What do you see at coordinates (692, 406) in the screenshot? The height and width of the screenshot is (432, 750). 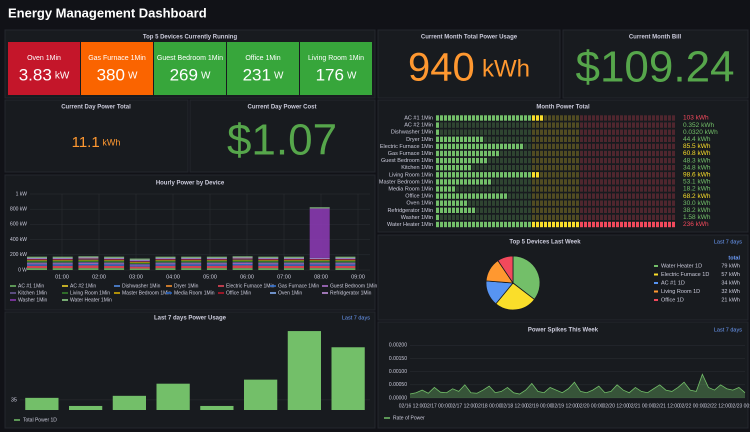 I see `x-tick-label: 02/22 00:00` at bounding box center [692, 406].